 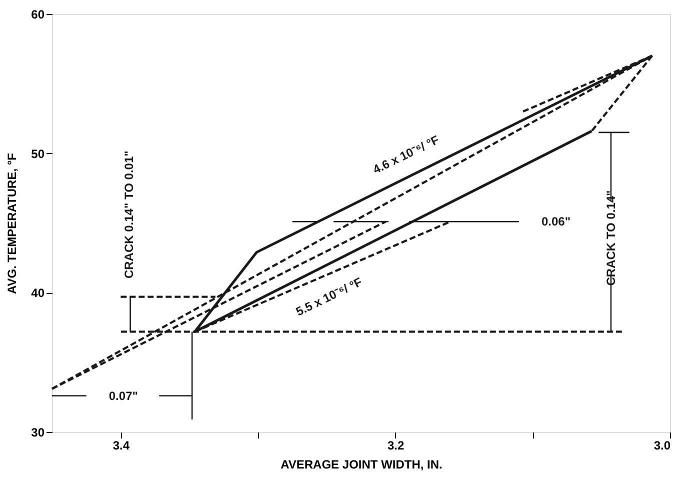 What do you see at coordinates (361, 465) in the screenshot?
I see `x-axis-title: AVERAGE JOINT WIDTH, IN.` at bounding box center [361, 465].